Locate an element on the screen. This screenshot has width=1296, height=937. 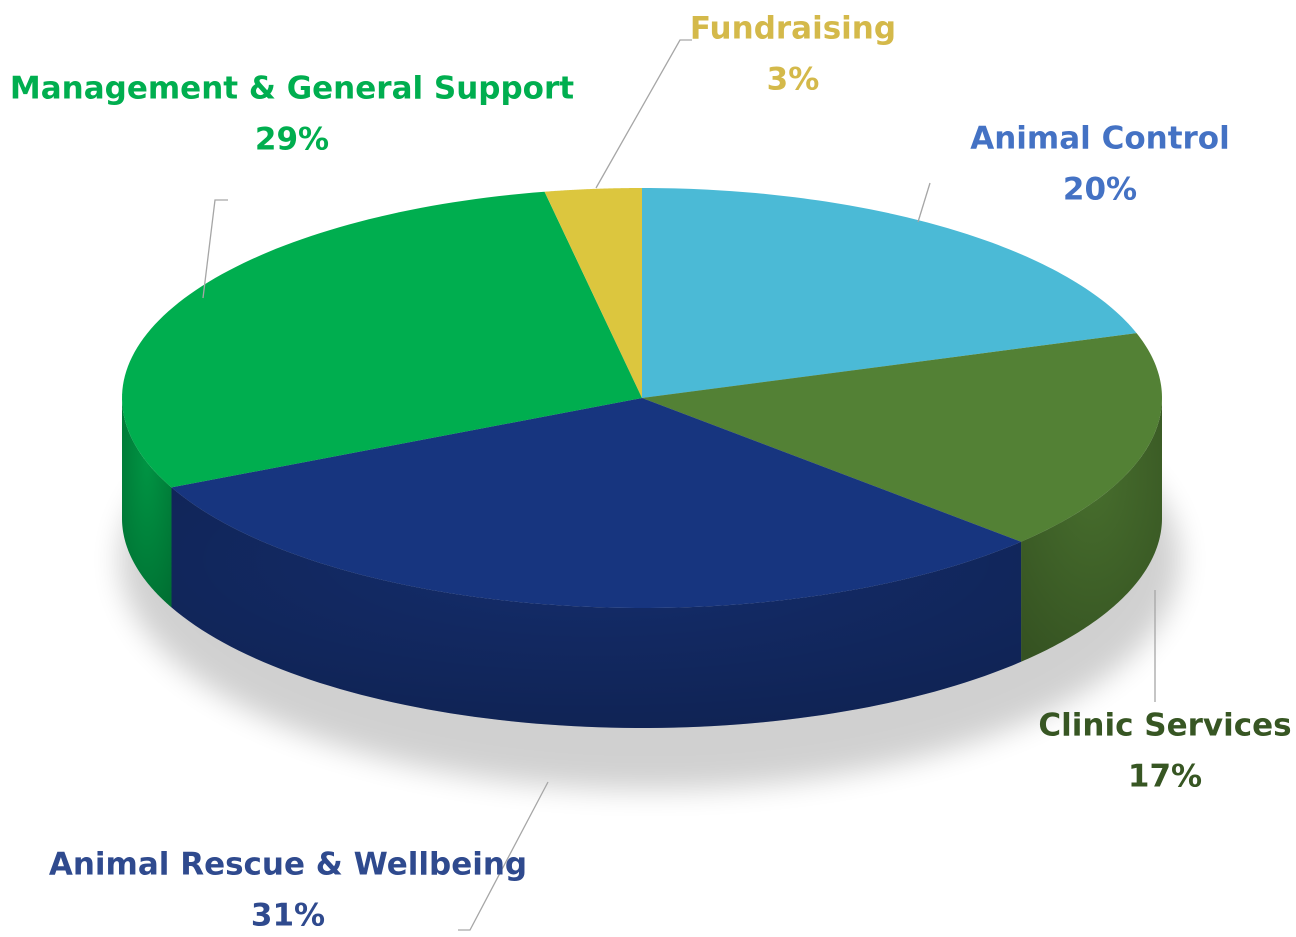
value-label: 20% is located at coordinates (1100, 190).